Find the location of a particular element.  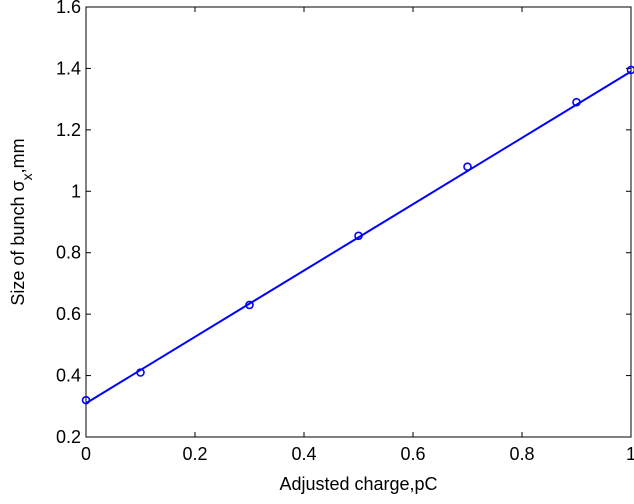

x-tick-label: 0.2 is located at coordinates (194, 454).